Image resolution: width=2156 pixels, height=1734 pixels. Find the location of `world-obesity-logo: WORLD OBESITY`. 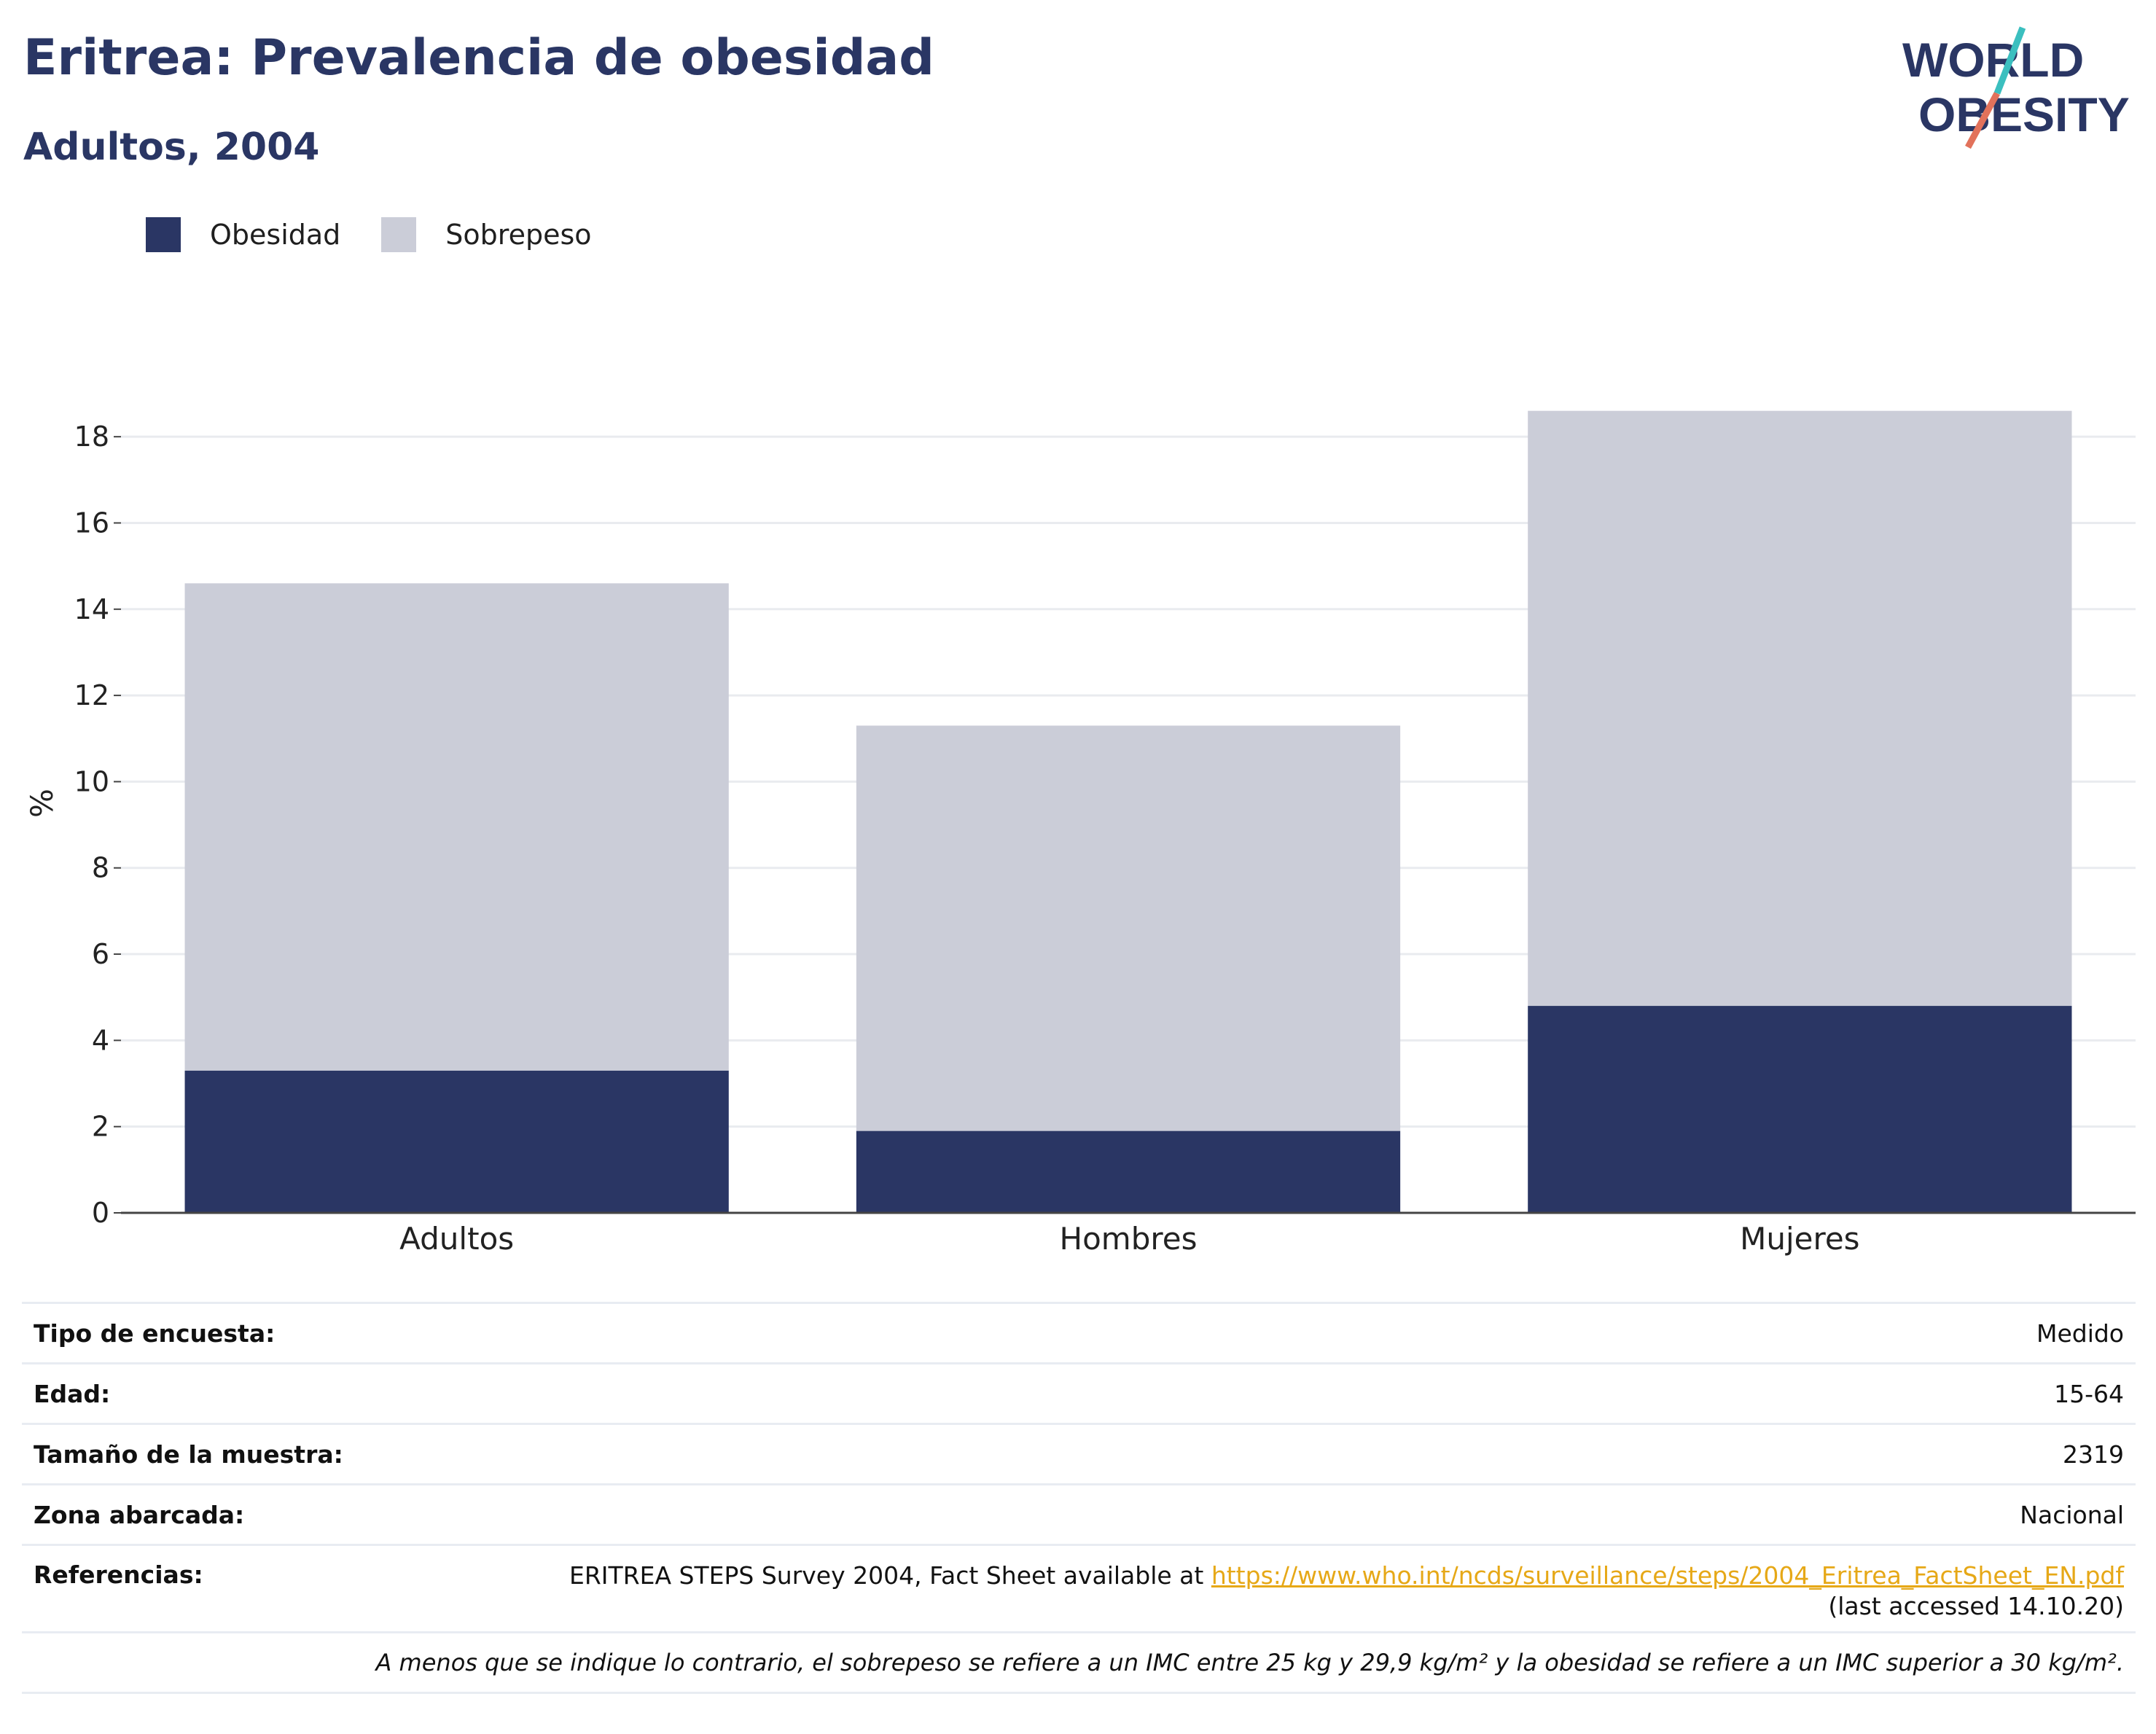

world-obesity-logo: WORLD OBESITY is located at coordinates (2016, 88).